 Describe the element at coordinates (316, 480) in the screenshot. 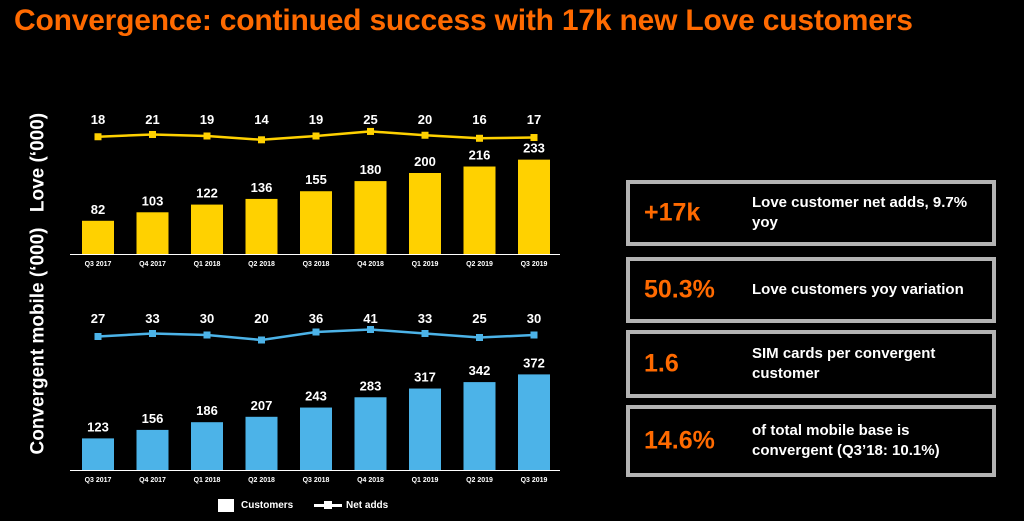

I see `convergent-category-label: Q3 2018` at that location.